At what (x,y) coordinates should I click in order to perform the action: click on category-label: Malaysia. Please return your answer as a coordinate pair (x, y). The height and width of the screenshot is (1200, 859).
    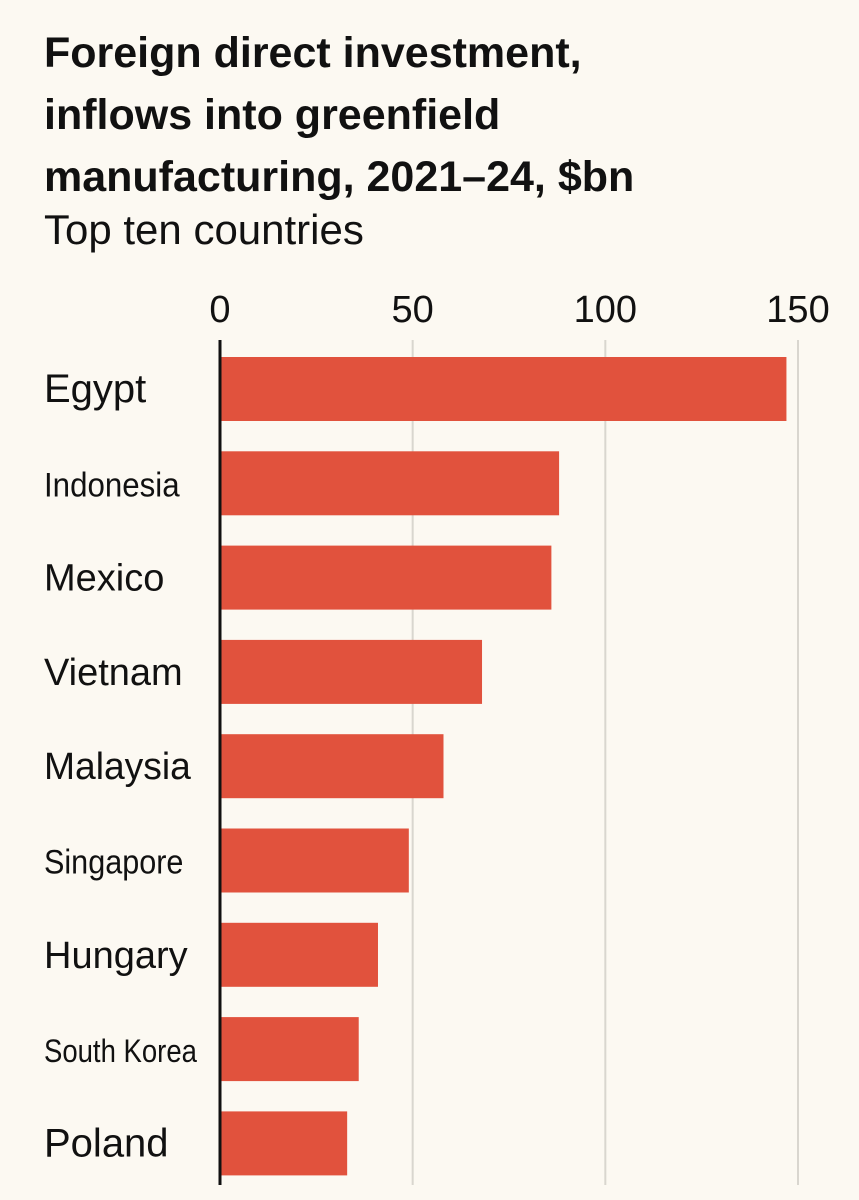
    Looking at the image, I should click on (117, 766).